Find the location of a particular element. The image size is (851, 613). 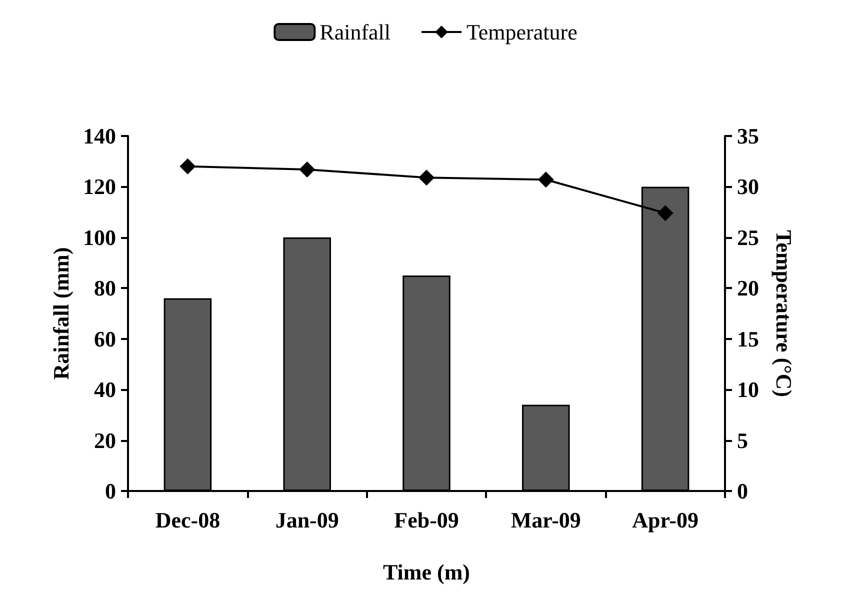

y2-tick-label: 10 is located at coordinates (748, 389).